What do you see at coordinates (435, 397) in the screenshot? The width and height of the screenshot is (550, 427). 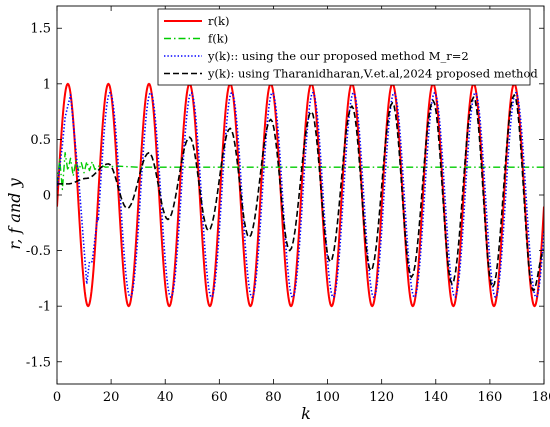 I see `x-tick-label: 140` at bounding box center [435, 397].